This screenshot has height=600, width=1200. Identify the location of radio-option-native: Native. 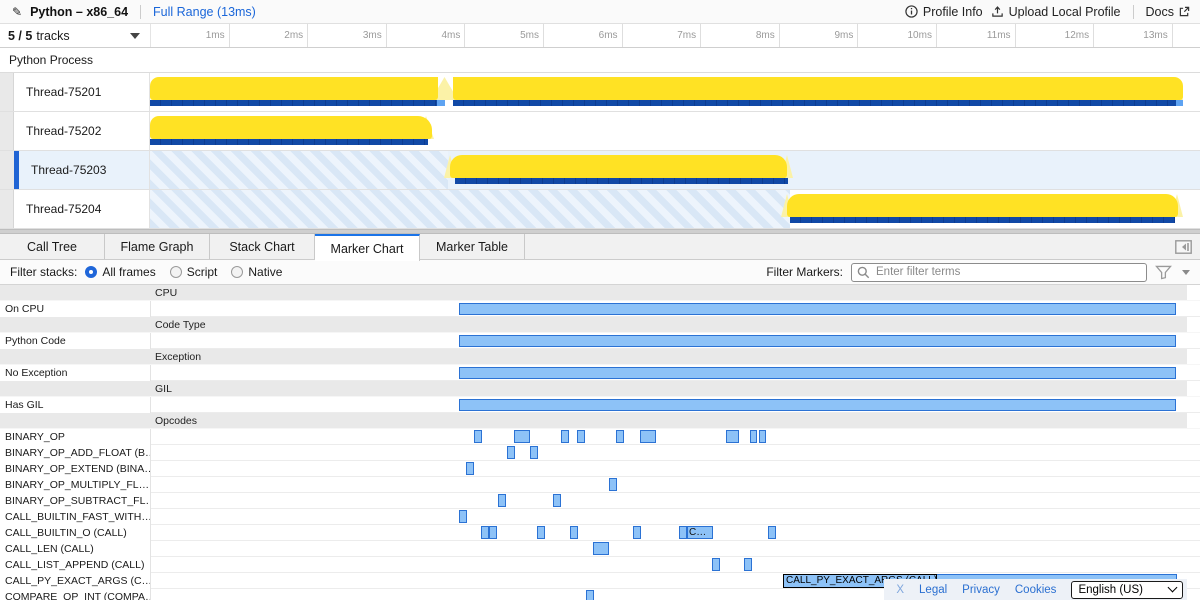
(256, 272).